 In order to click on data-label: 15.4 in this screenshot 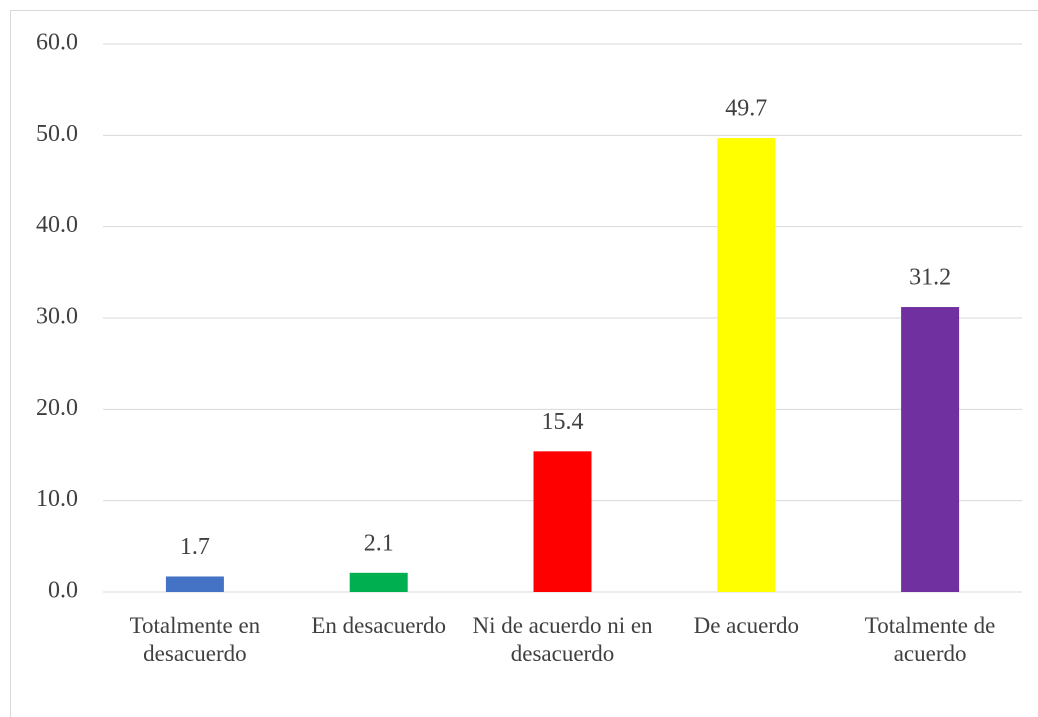, I will do `click(563, 422)`.